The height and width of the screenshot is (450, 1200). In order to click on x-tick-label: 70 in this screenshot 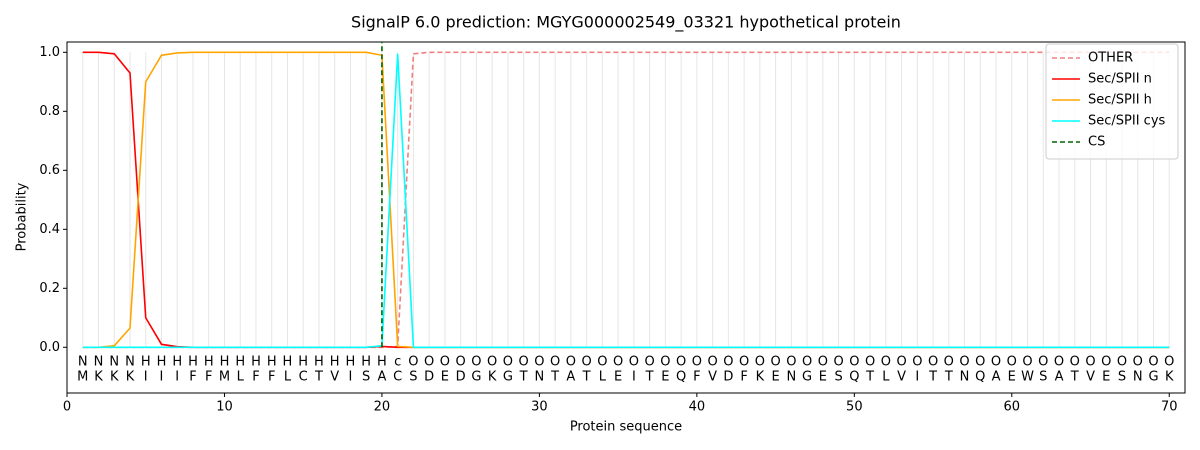, I will do `click(1169, 407)`.